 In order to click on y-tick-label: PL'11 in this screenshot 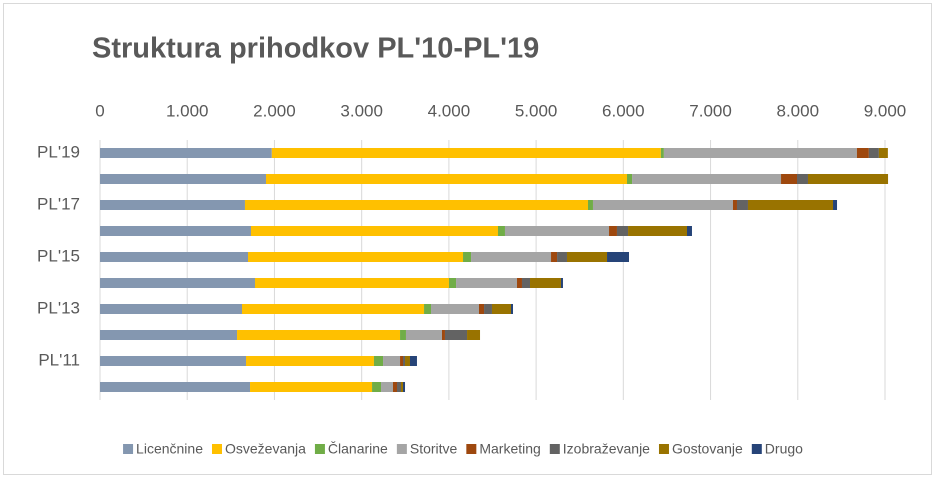, I will do `click(59, 359)`.